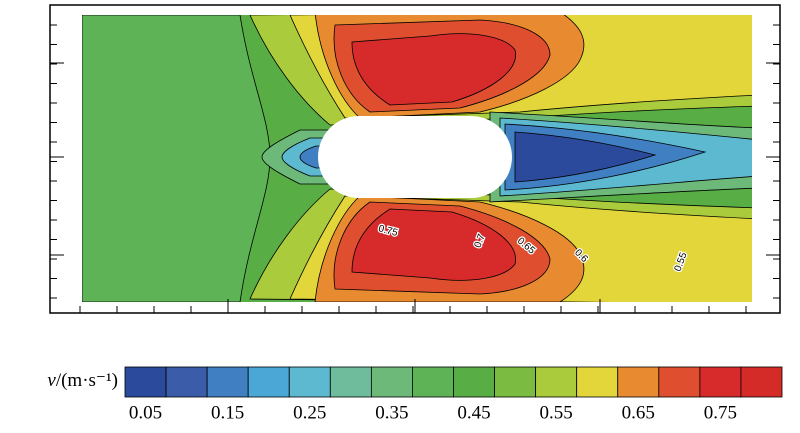  What do you see at coordinates (391, 412) in the screenshot?
I see `colorbar-tick-label: 0.35` at bounding box center [391, 412].